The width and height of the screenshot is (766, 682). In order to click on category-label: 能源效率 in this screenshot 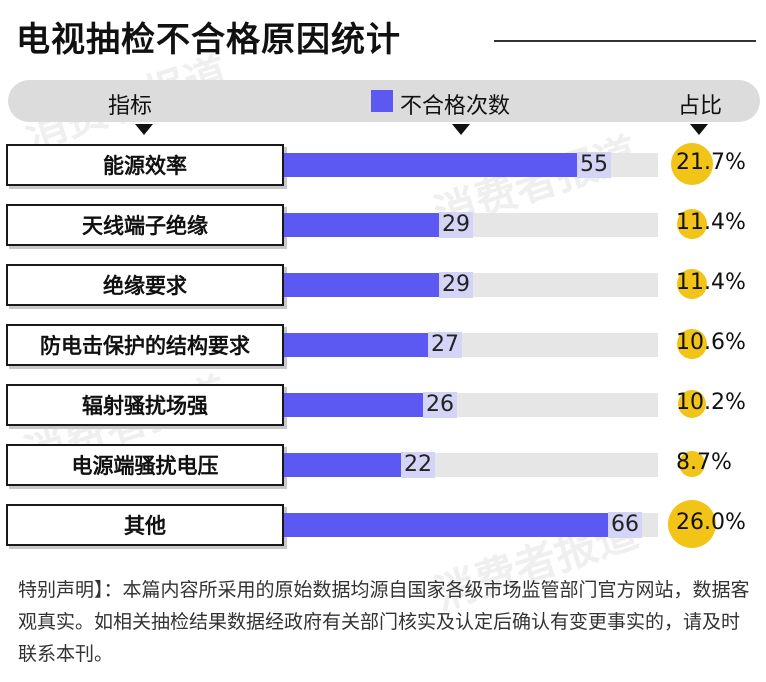, I will do `click(145, 165)`.